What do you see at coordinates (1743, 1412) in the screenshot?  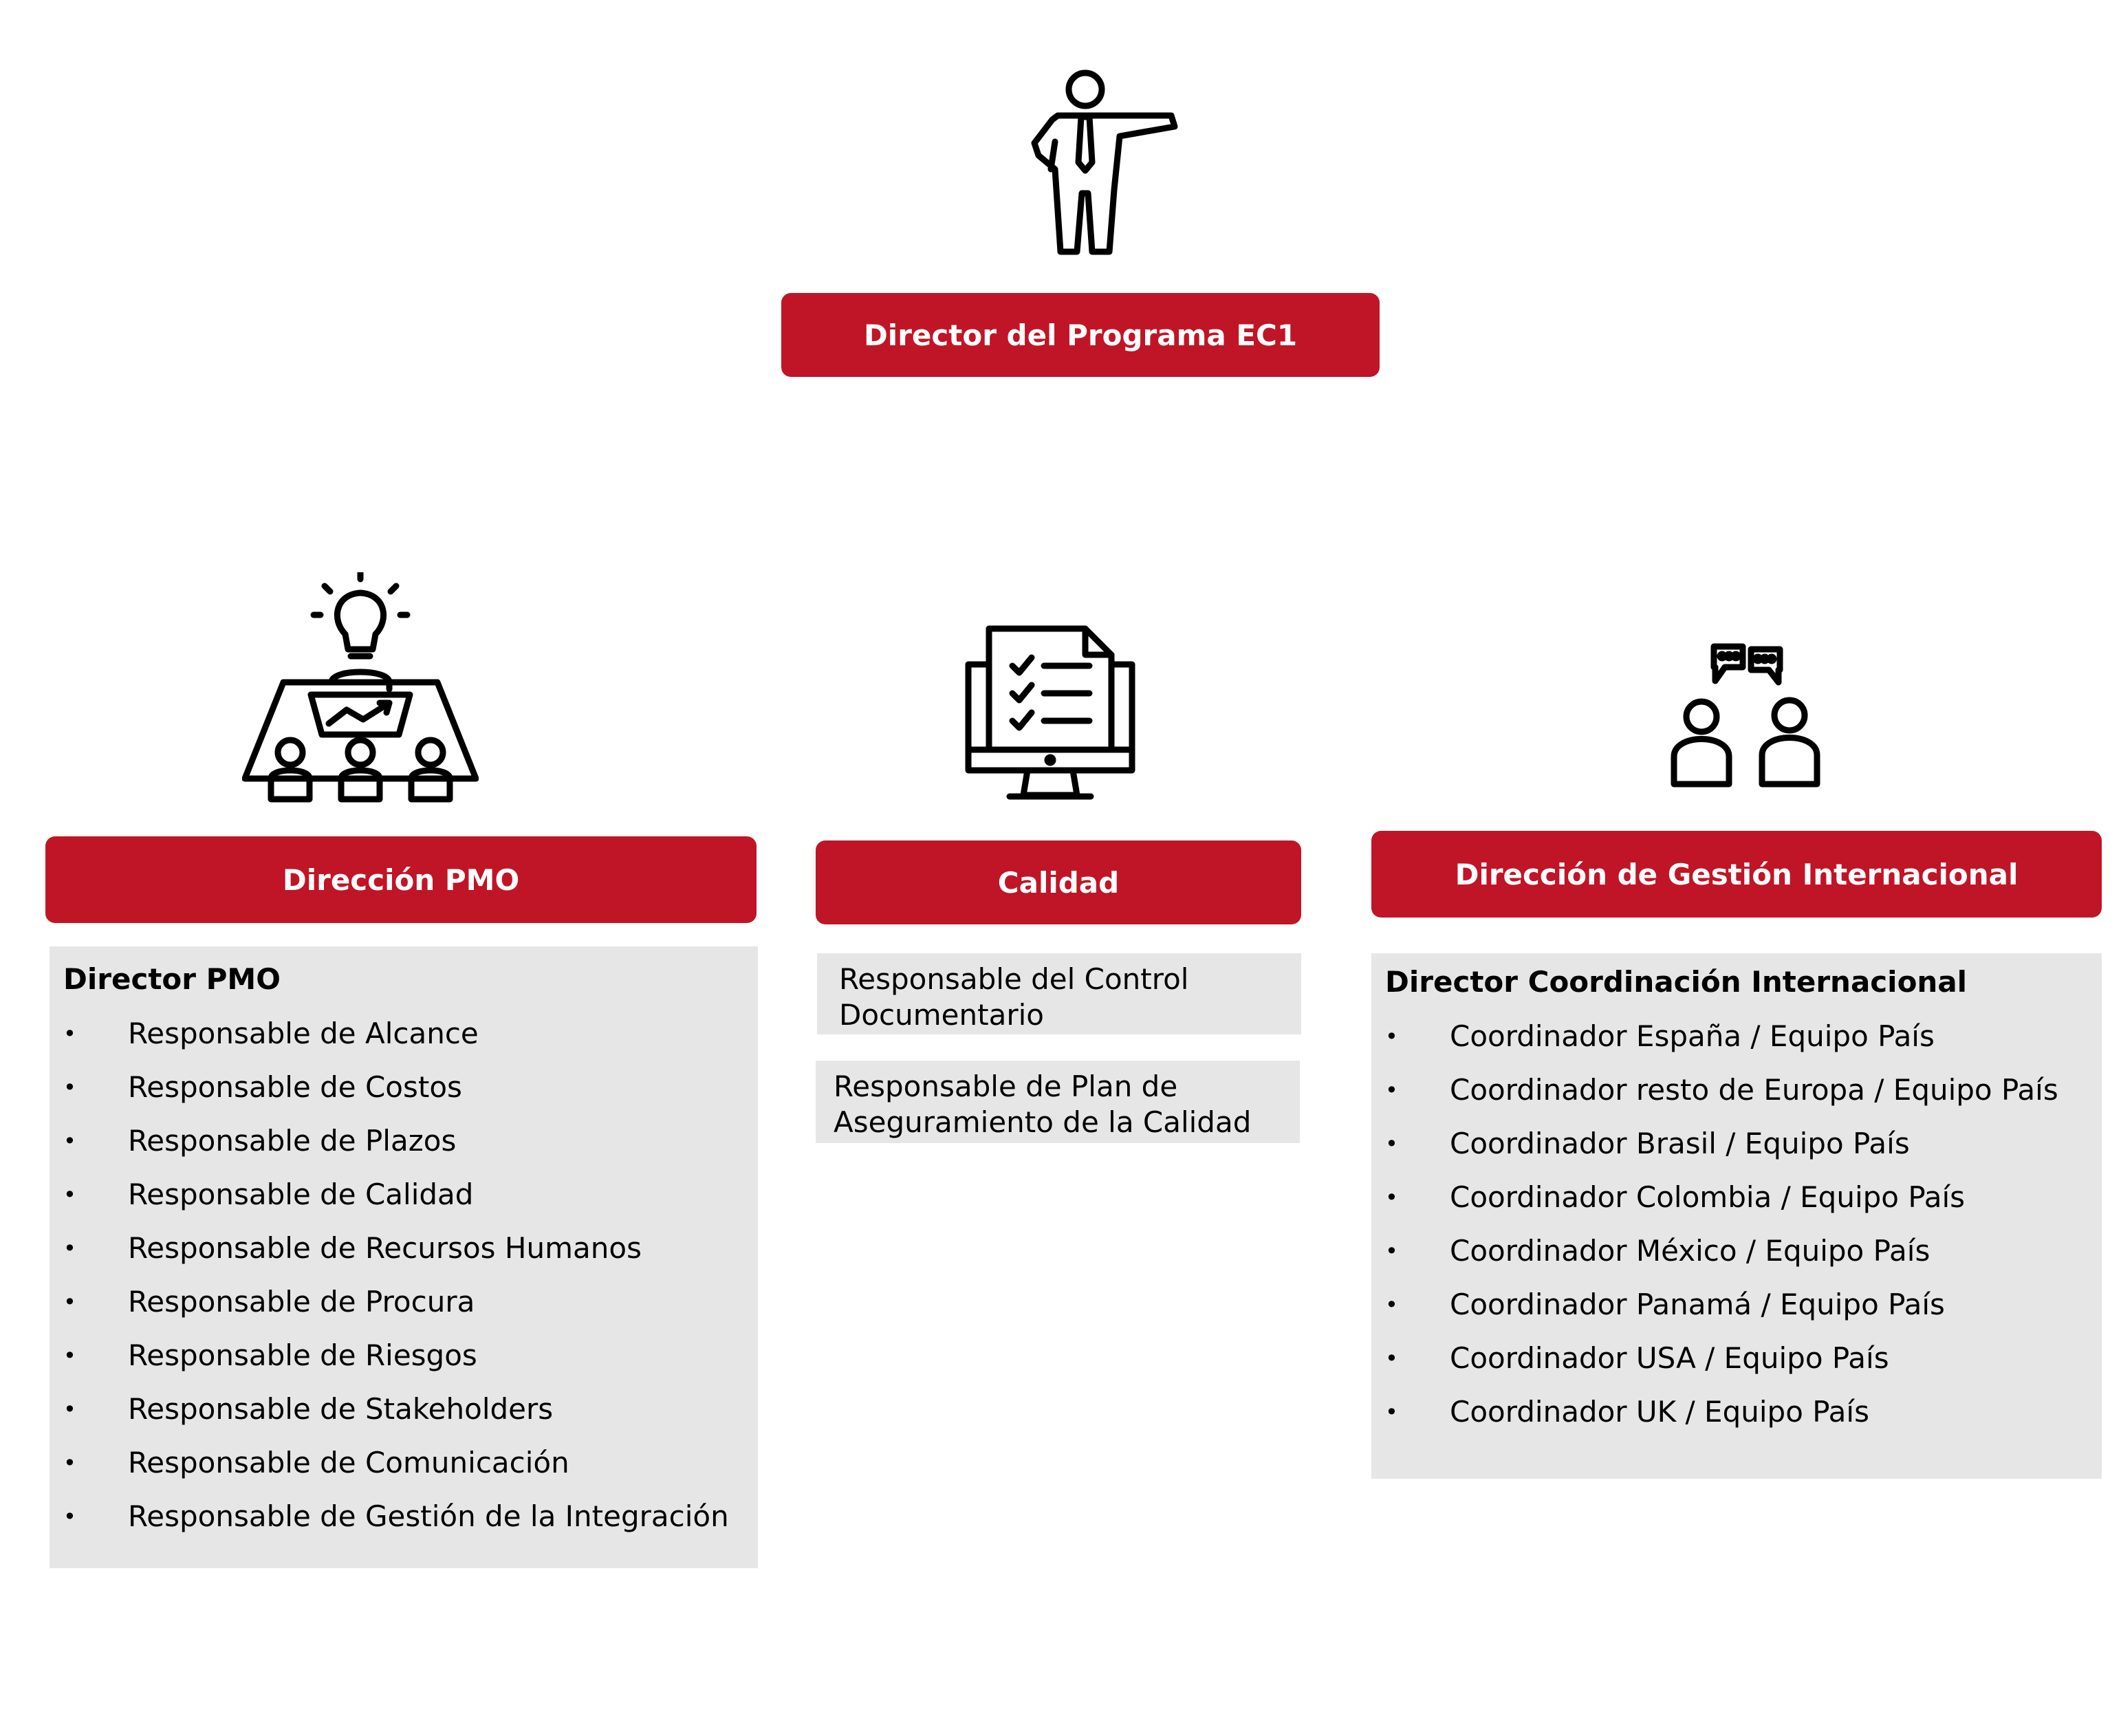 I see `list-item: • Coordinador UK / Equipo País` at bounding box center [1743, 1412].